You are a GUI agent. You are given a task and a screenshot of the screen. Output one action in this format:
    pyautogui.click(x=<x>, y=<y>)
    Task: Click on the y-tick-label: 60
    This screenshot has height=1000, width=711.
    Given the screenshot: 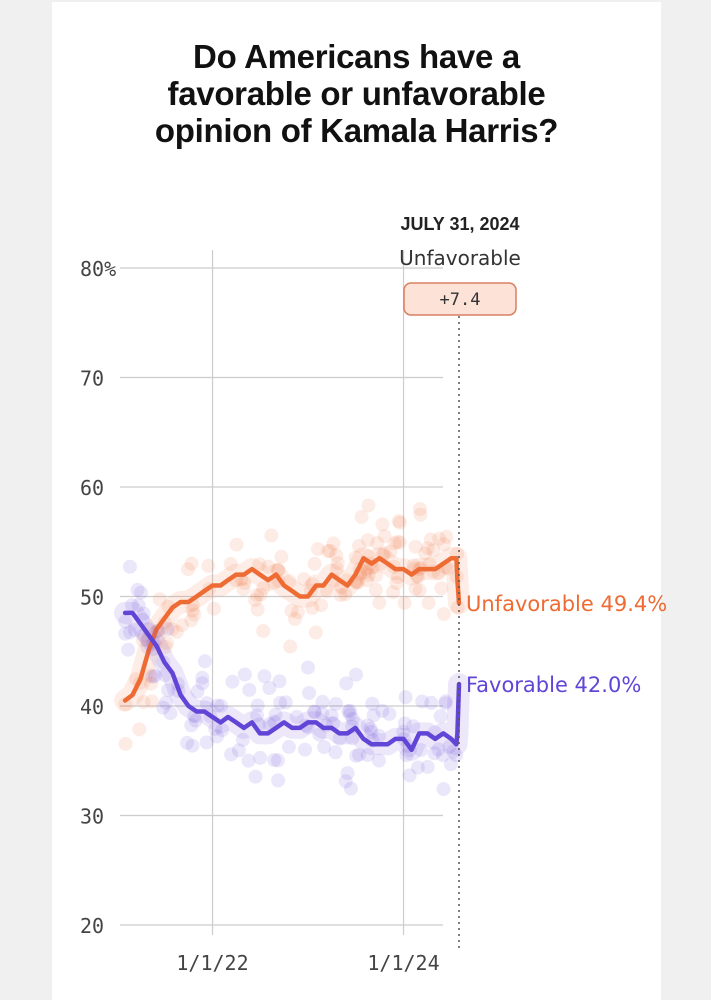 What is the action you would take?
    pyautogui.click(x=92, y=488)
    